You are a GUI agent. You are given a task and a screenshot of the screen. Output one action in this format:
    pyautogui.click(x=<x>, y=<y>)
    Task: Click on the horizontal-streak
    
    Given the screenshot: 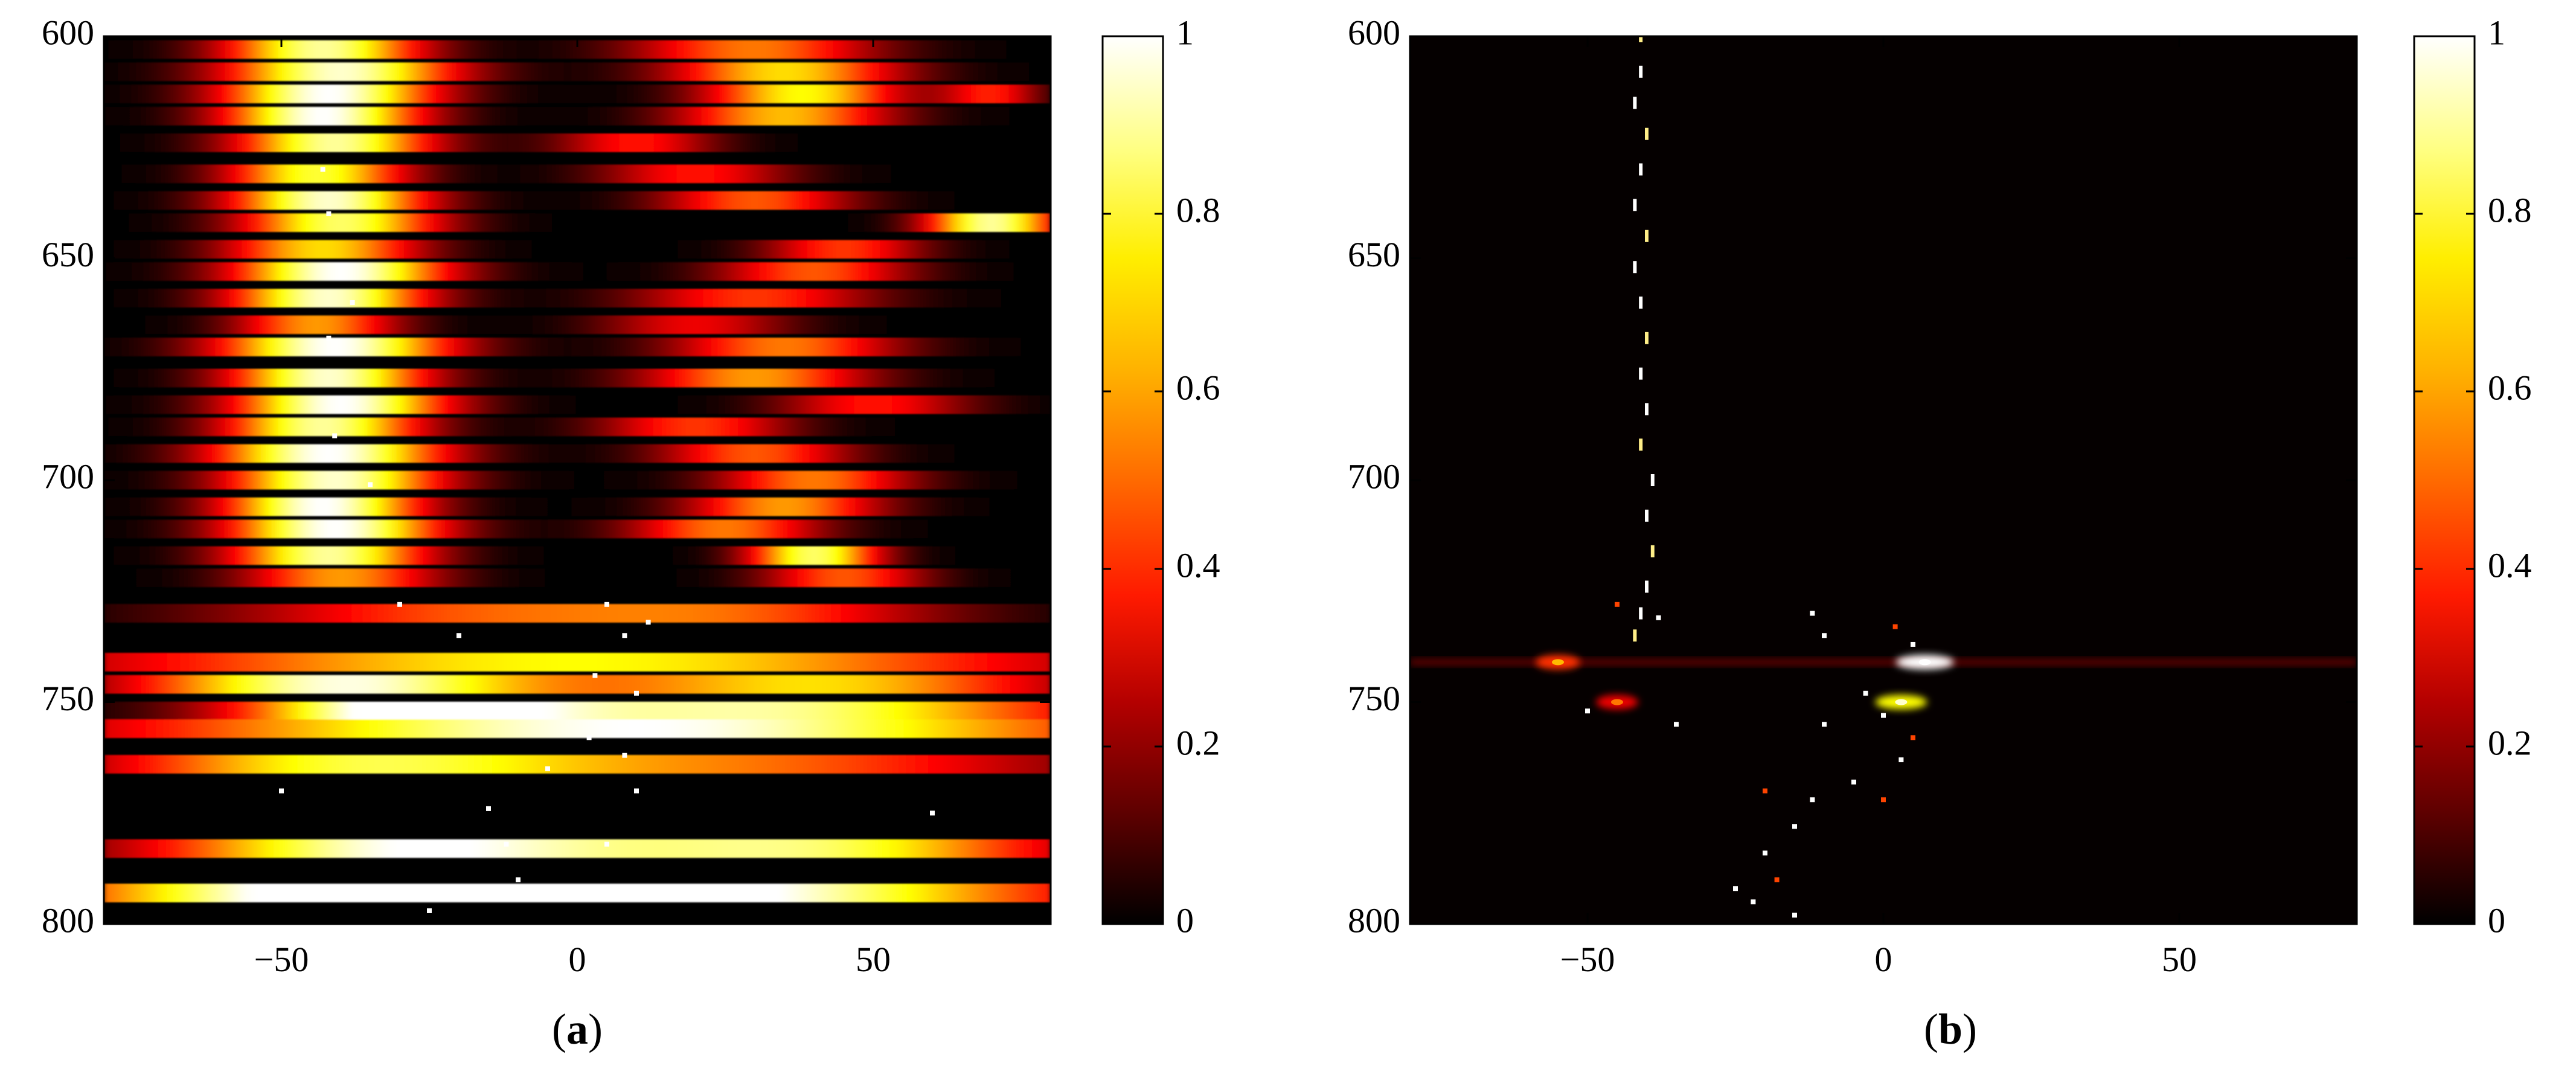 What is the action you would take?
    pyautogui.click(x=1883, y=662)
    